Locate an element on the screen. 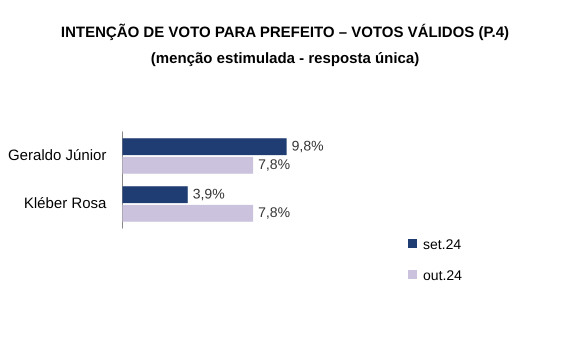  data-label: 3,9% is located at coordinates (208, 194).